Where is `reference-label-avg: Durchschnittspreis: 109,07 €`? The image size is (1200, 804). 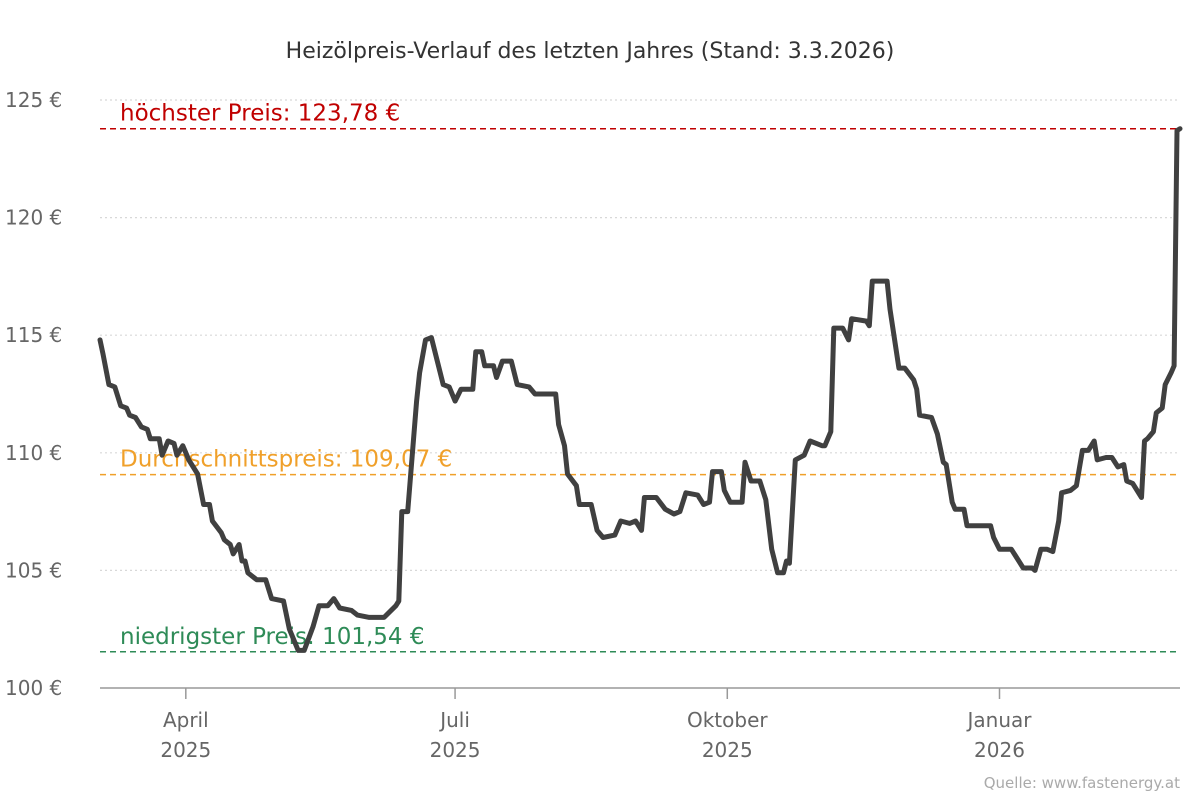
reference-label-avg: Durchschnittspreis: 109,07 € is located at coordinates (286, 460).